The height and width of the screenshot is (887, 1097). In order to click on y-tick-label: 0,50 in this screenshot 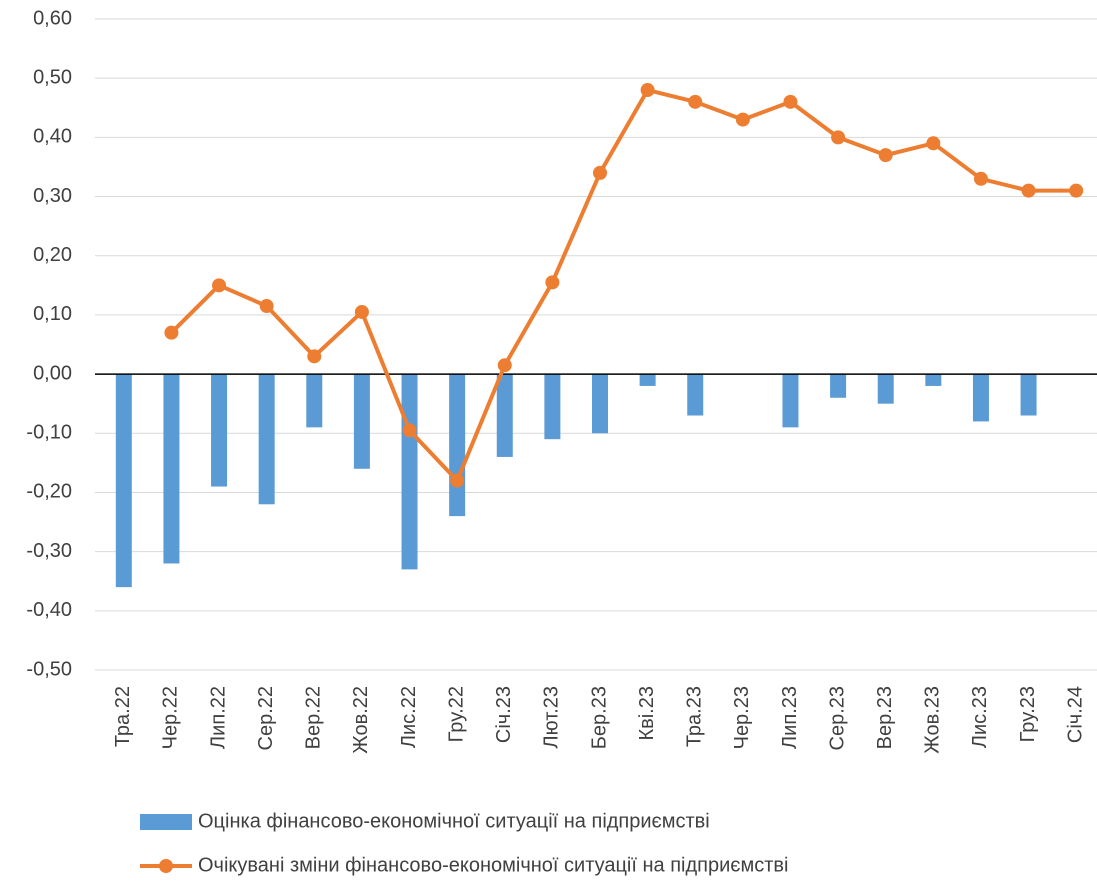, I will do `click(52, 77)`.